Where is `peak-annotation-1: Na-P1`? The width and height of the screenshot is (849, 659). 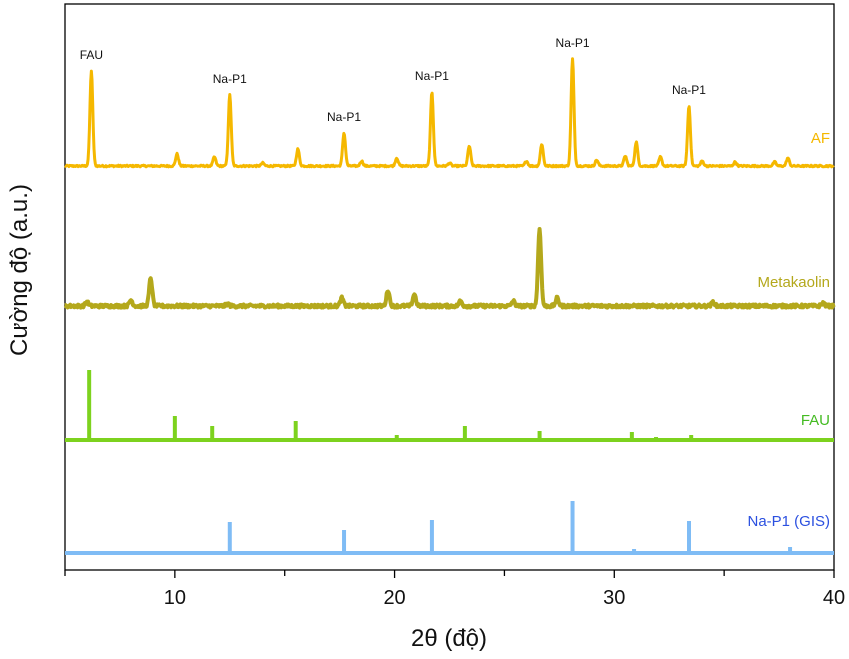 peak-annotation-1: Na-P1 is located at coordinates (230, 79).